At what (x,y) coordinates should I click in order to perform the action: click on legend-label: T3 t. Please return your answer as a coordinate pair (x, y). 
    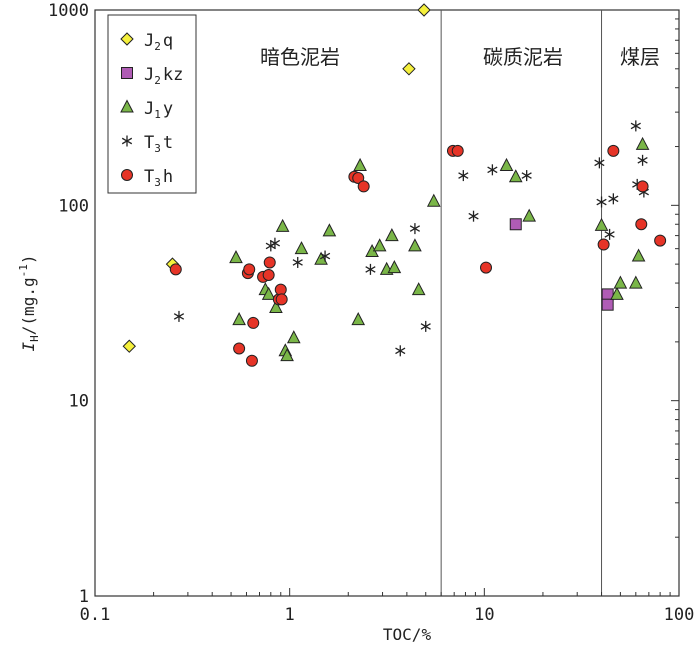
    Looking at the image, I should click on (158, 144).